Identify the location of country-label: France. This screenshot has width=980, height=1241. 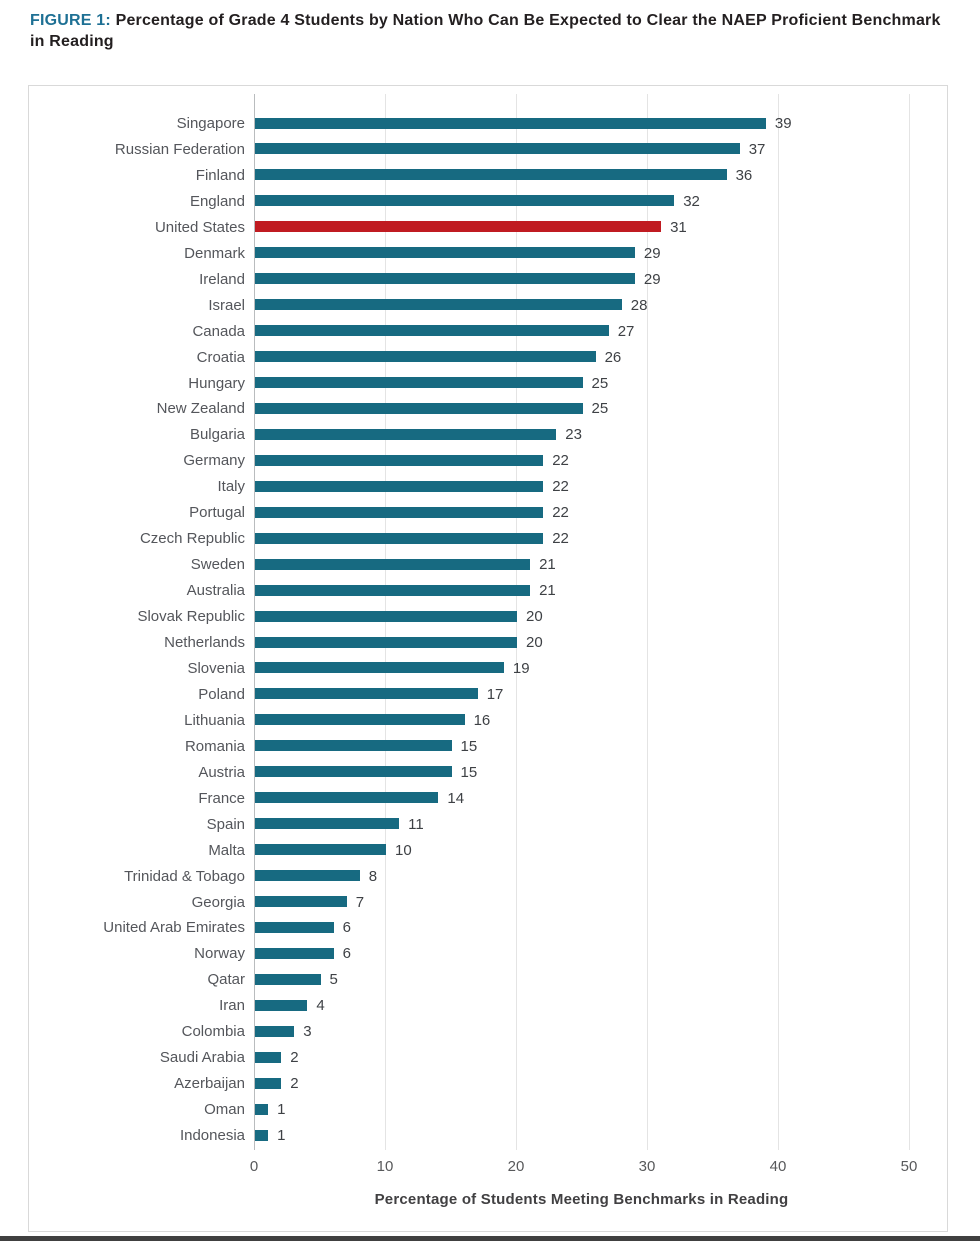
(221, 798).